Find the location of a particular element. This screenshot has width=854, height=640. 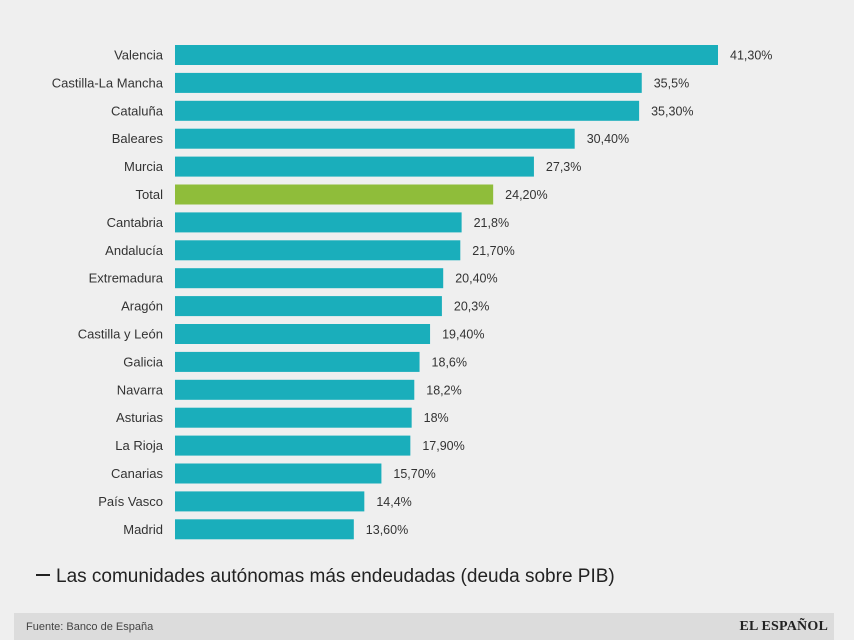

bar-aragón is located at coordinates (308, 306).